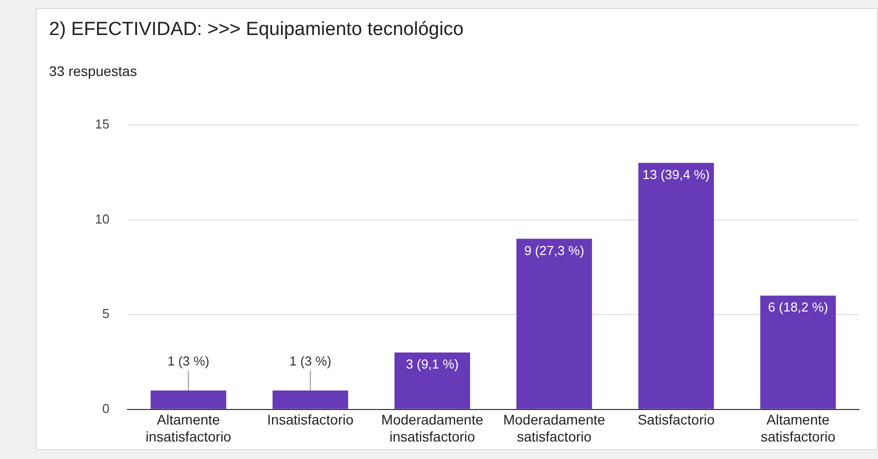  What do you see at coordinates (93, 71) in the screenshot?
I see `chart-subtitle: 33 respuestas` at bounding box center [93, 71].